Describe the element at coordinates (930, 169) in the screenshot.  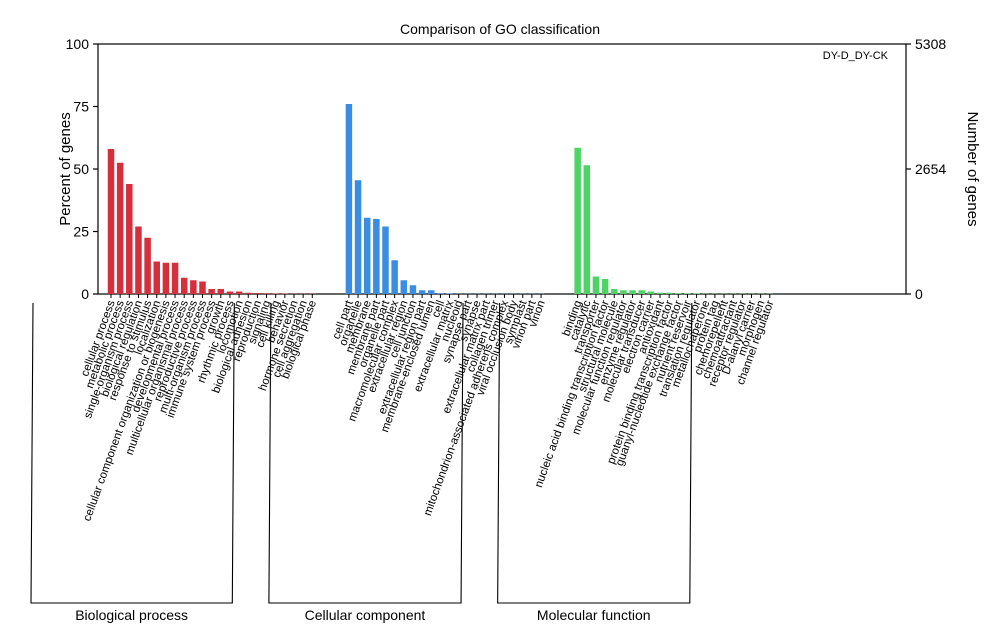
I see `y-tick-label-right: 2654` at that location.